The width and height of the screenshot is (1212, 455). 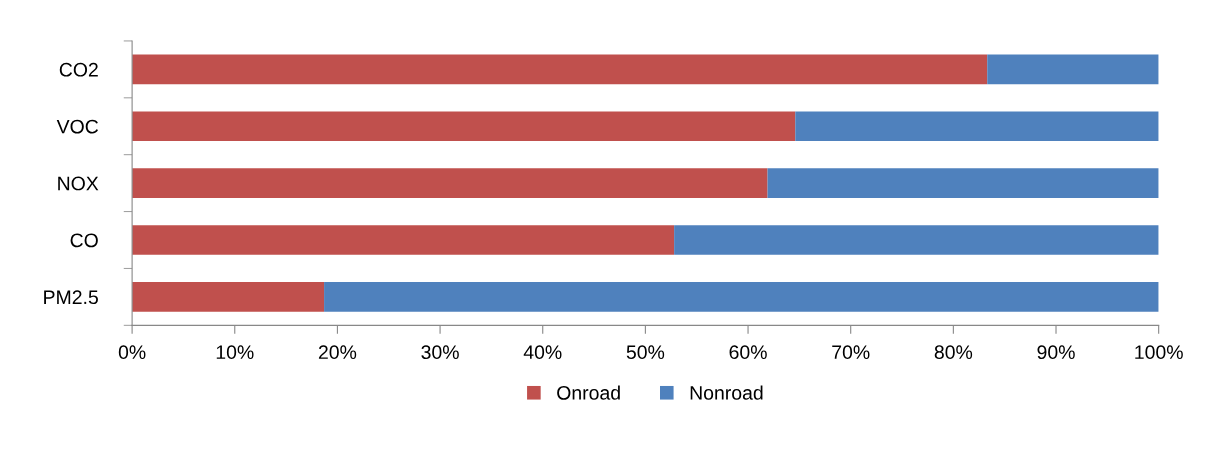 I want to click on y-tick-label: NOX, so click(x=78, y=183).